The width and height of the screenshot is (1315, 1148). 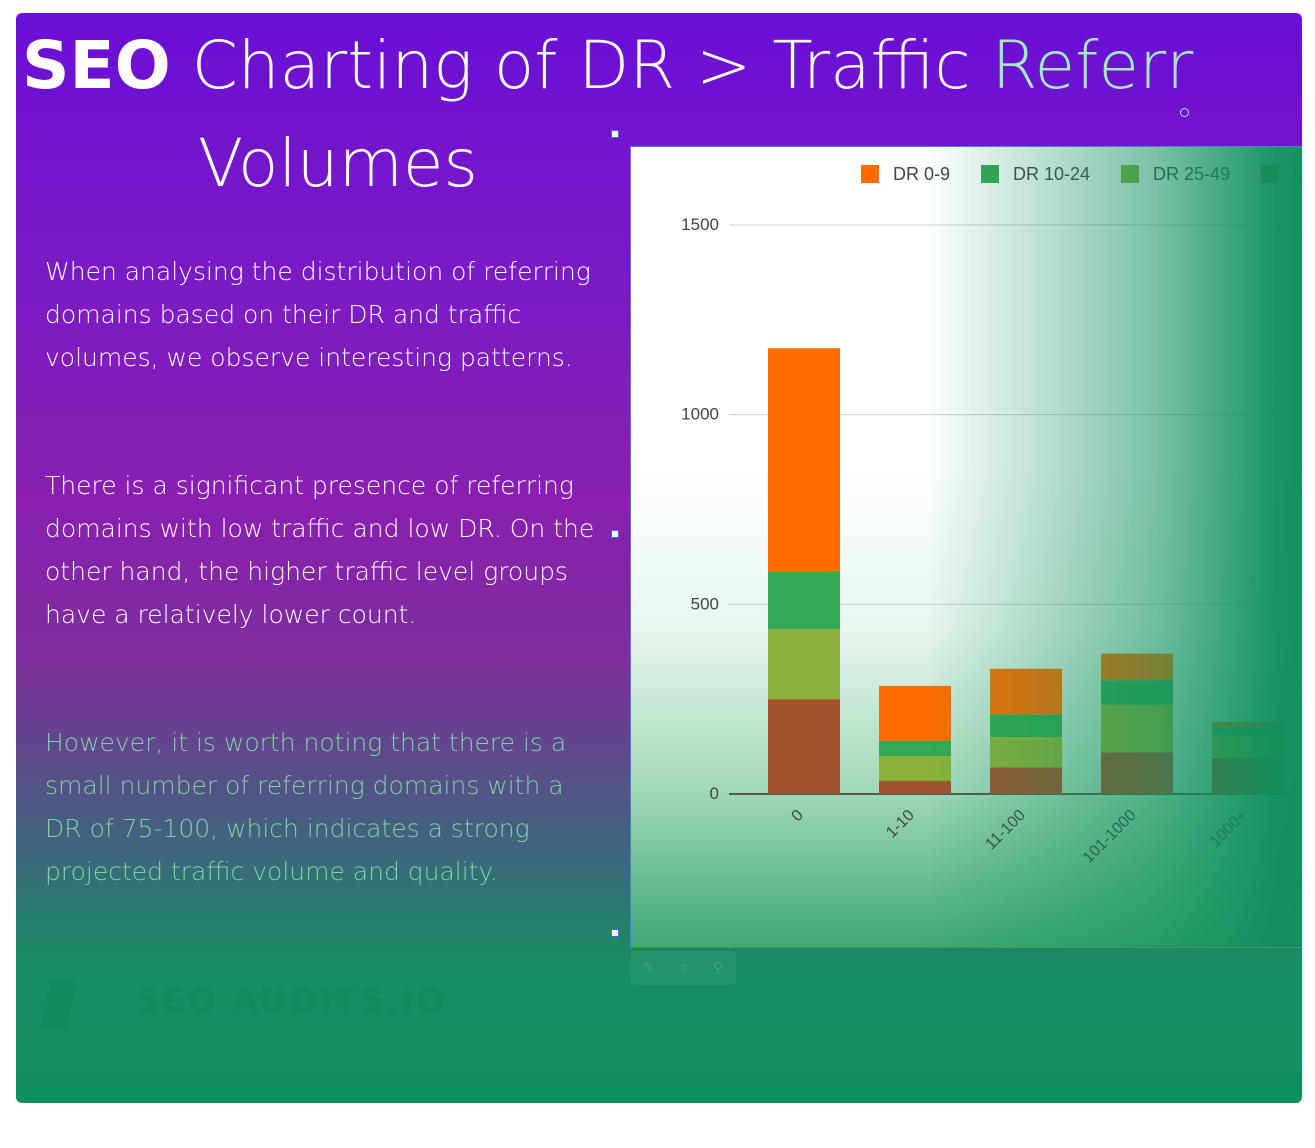 What do you see at coordinates (615, 134) in the screenshot?
I see `resize-handle-top-left` at bounding box center [615, 134].